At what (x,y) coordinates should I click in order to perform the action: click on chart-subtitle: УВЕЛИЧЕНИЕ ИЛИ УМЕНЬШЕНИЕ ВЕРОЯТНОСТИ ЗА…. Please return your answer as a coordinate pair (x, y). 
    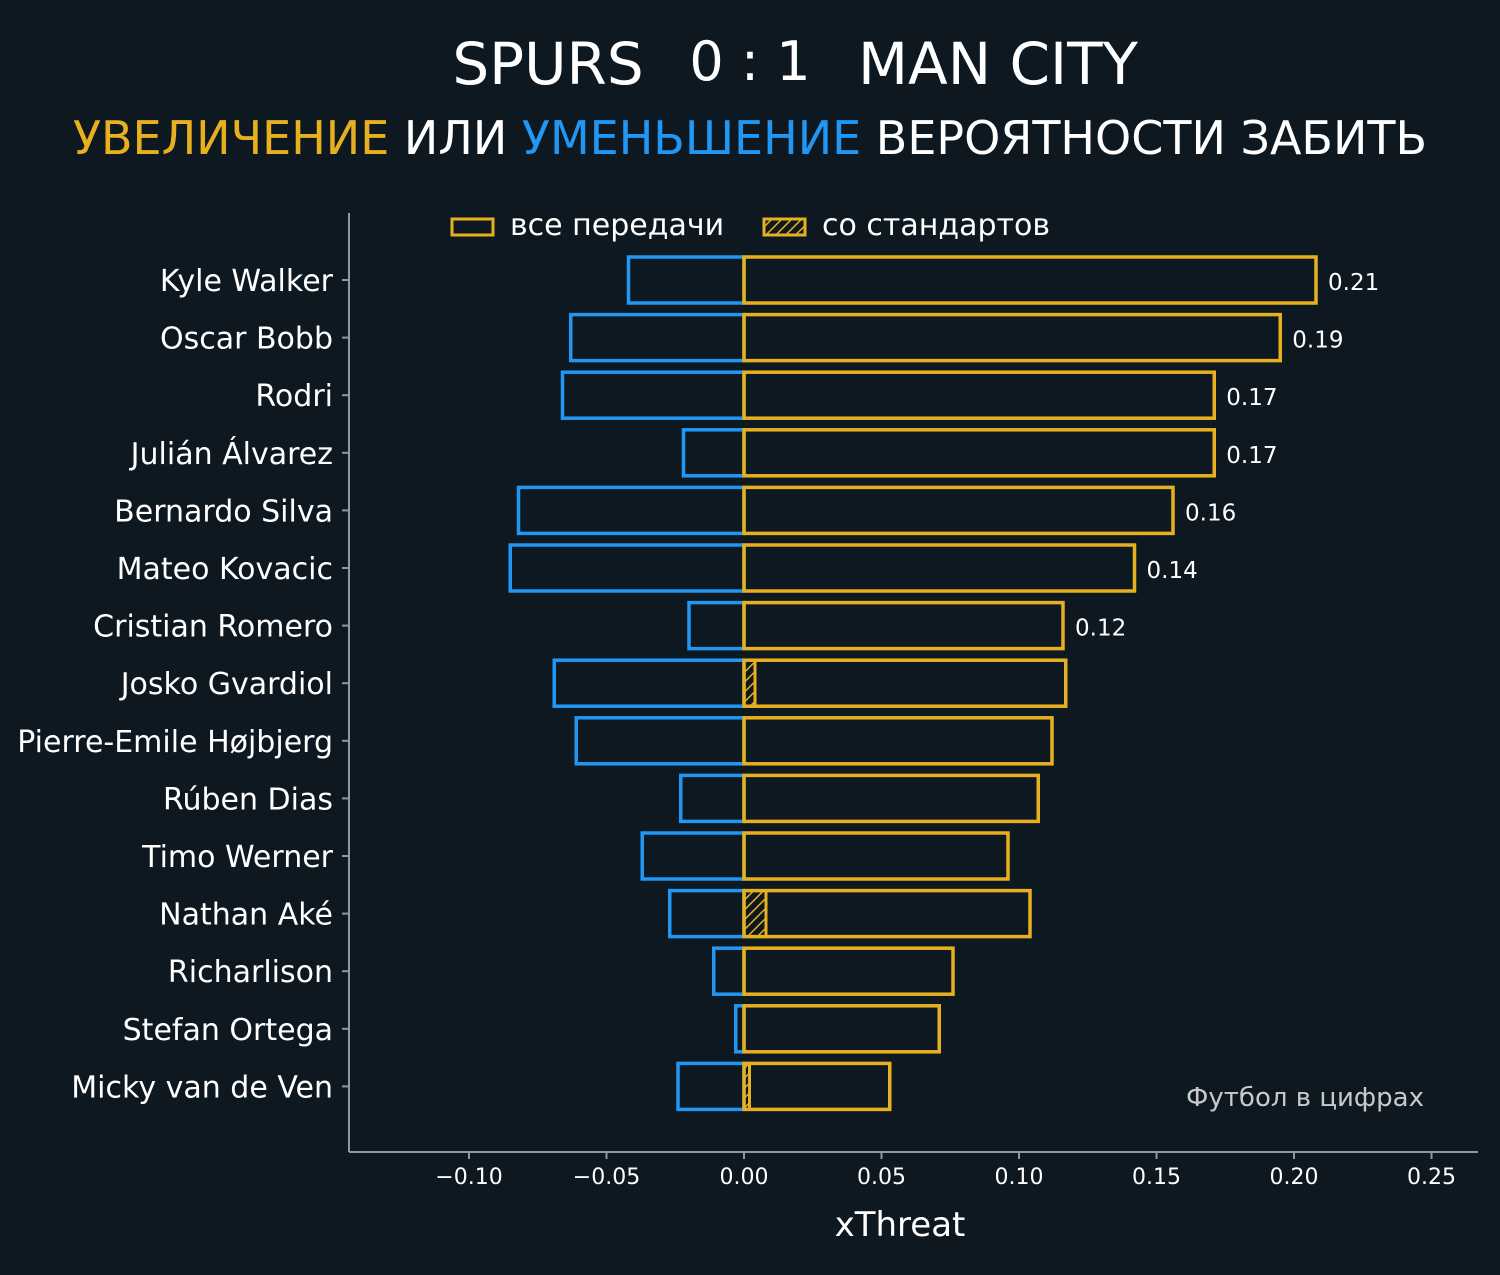
    Looking at the image, I should click on (750, 138).